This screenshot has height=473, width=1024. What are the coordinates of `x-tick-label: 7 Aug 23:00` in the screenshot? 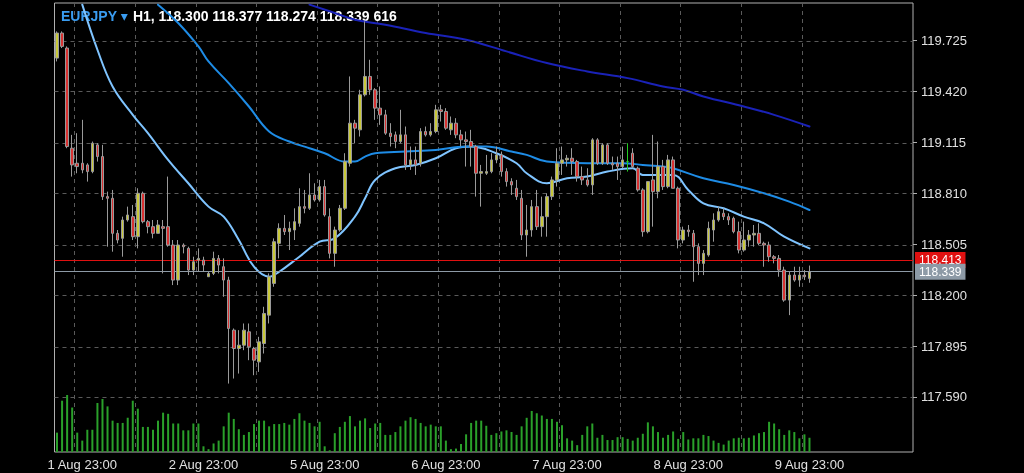 It's located at (567, 464).